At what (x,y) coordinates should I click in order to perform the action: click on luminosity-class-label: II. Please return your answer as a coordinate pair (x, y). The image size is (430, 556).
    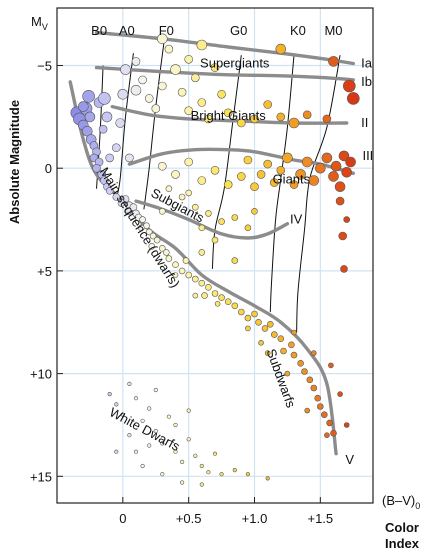
    Looking at the image, I should click on (364, 122).